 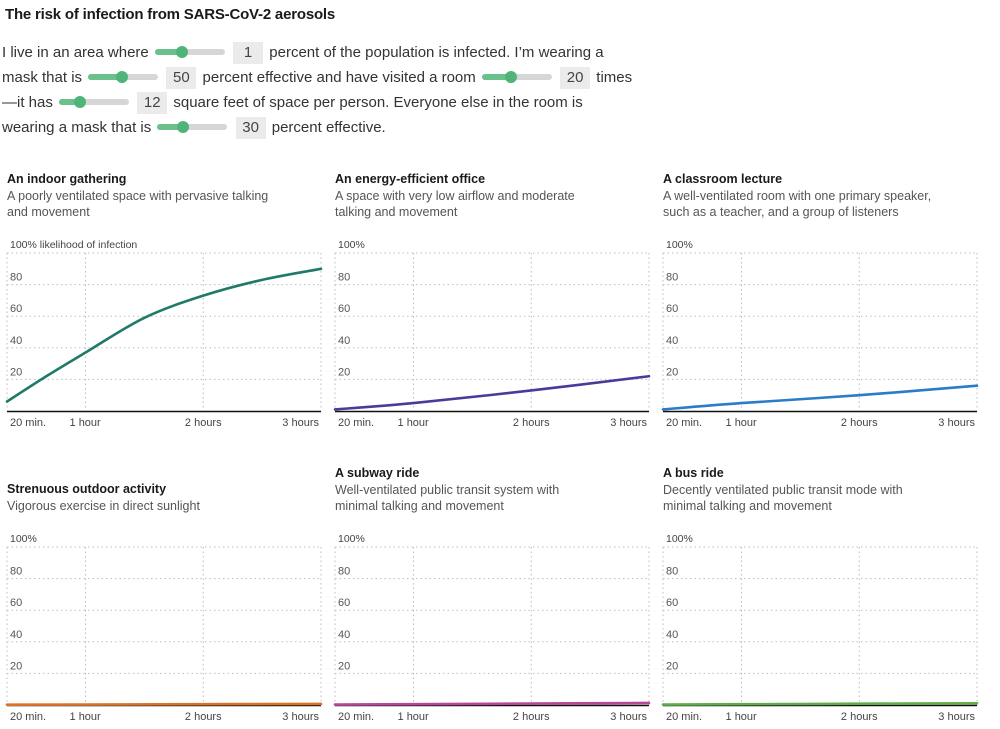 I want to click on intro-text: mask that is, so click(x=42, y=77).